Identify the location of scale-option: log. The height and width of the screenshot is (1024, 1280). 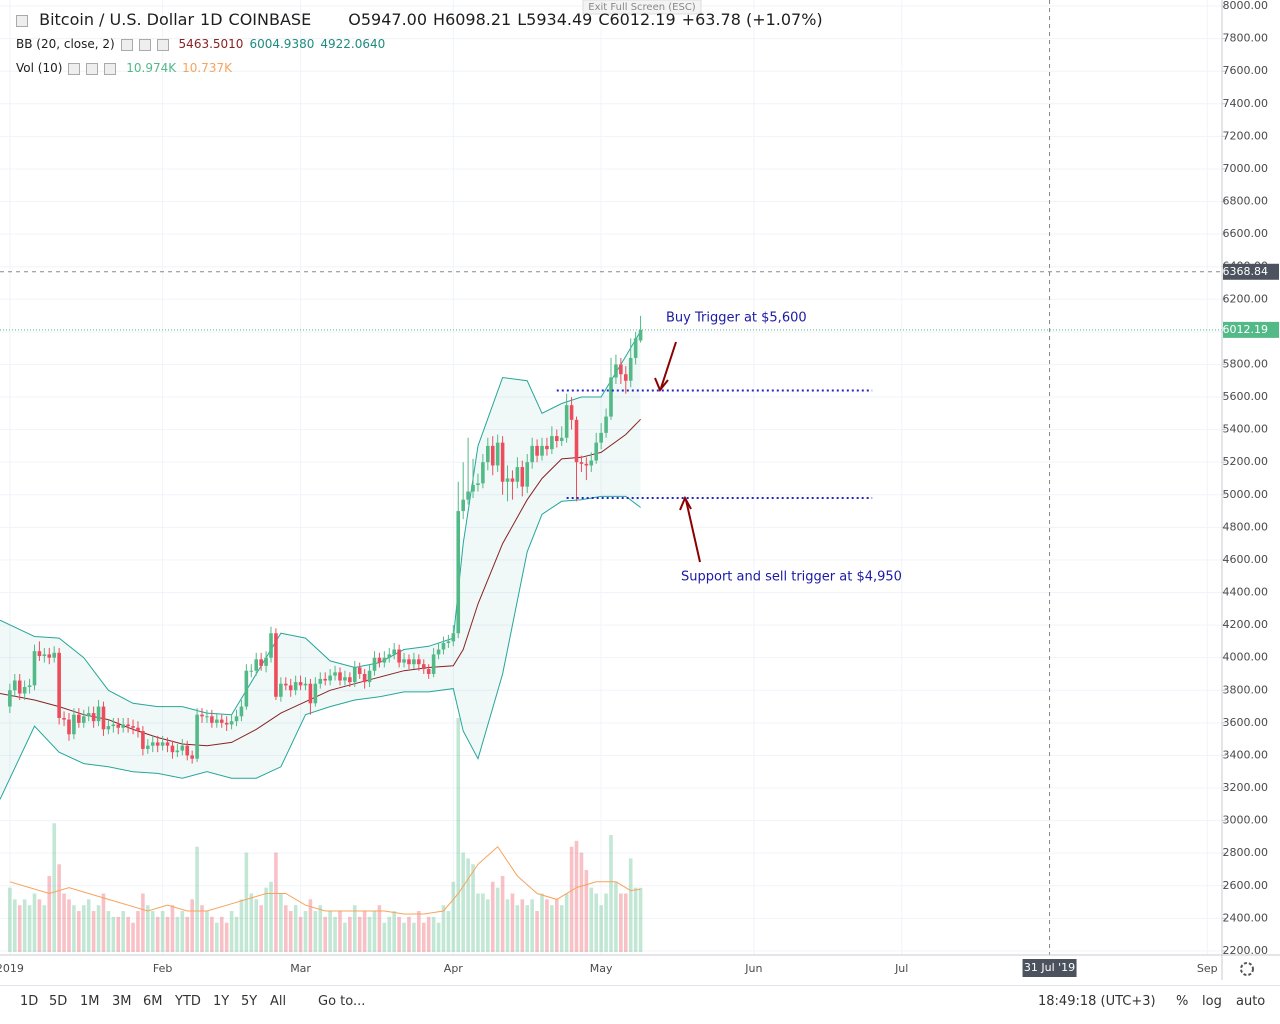
(1212, 1001).